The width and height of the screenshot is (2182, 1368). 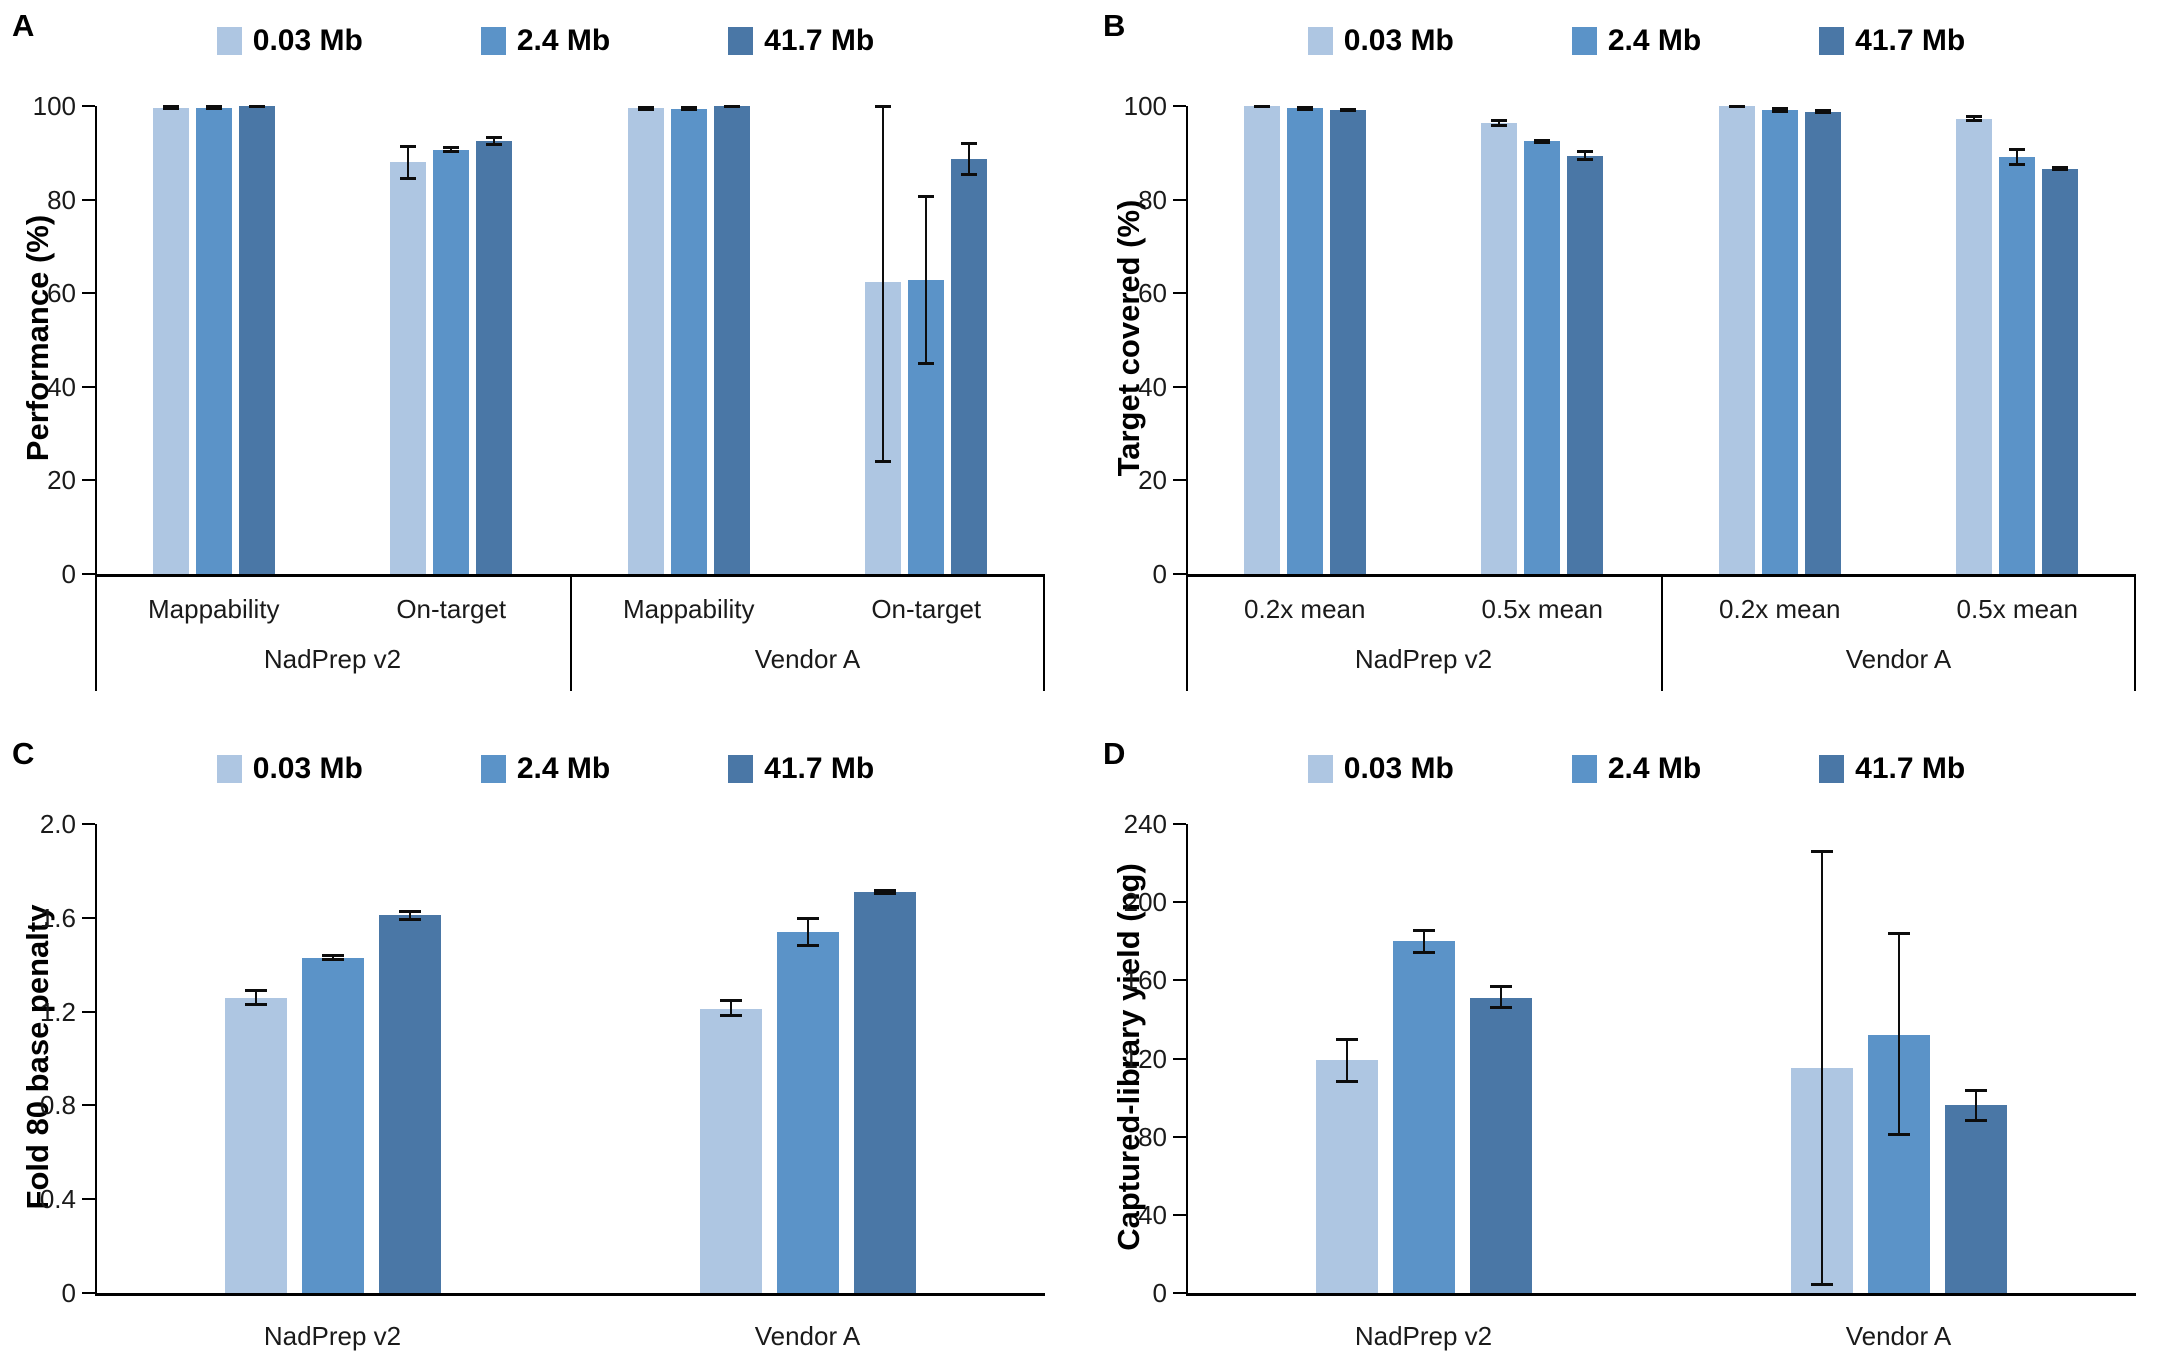 I want to click on legend-item: 41.7 Mb, so click(x=801, y=41).